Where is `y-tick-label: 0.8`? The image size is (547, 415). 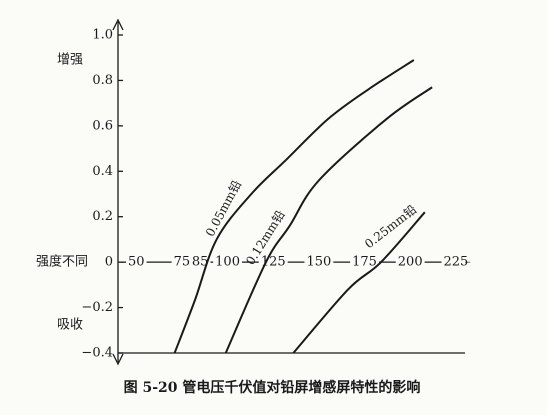 y-tick-label: 0.8 is located at coordinates (102, 80).